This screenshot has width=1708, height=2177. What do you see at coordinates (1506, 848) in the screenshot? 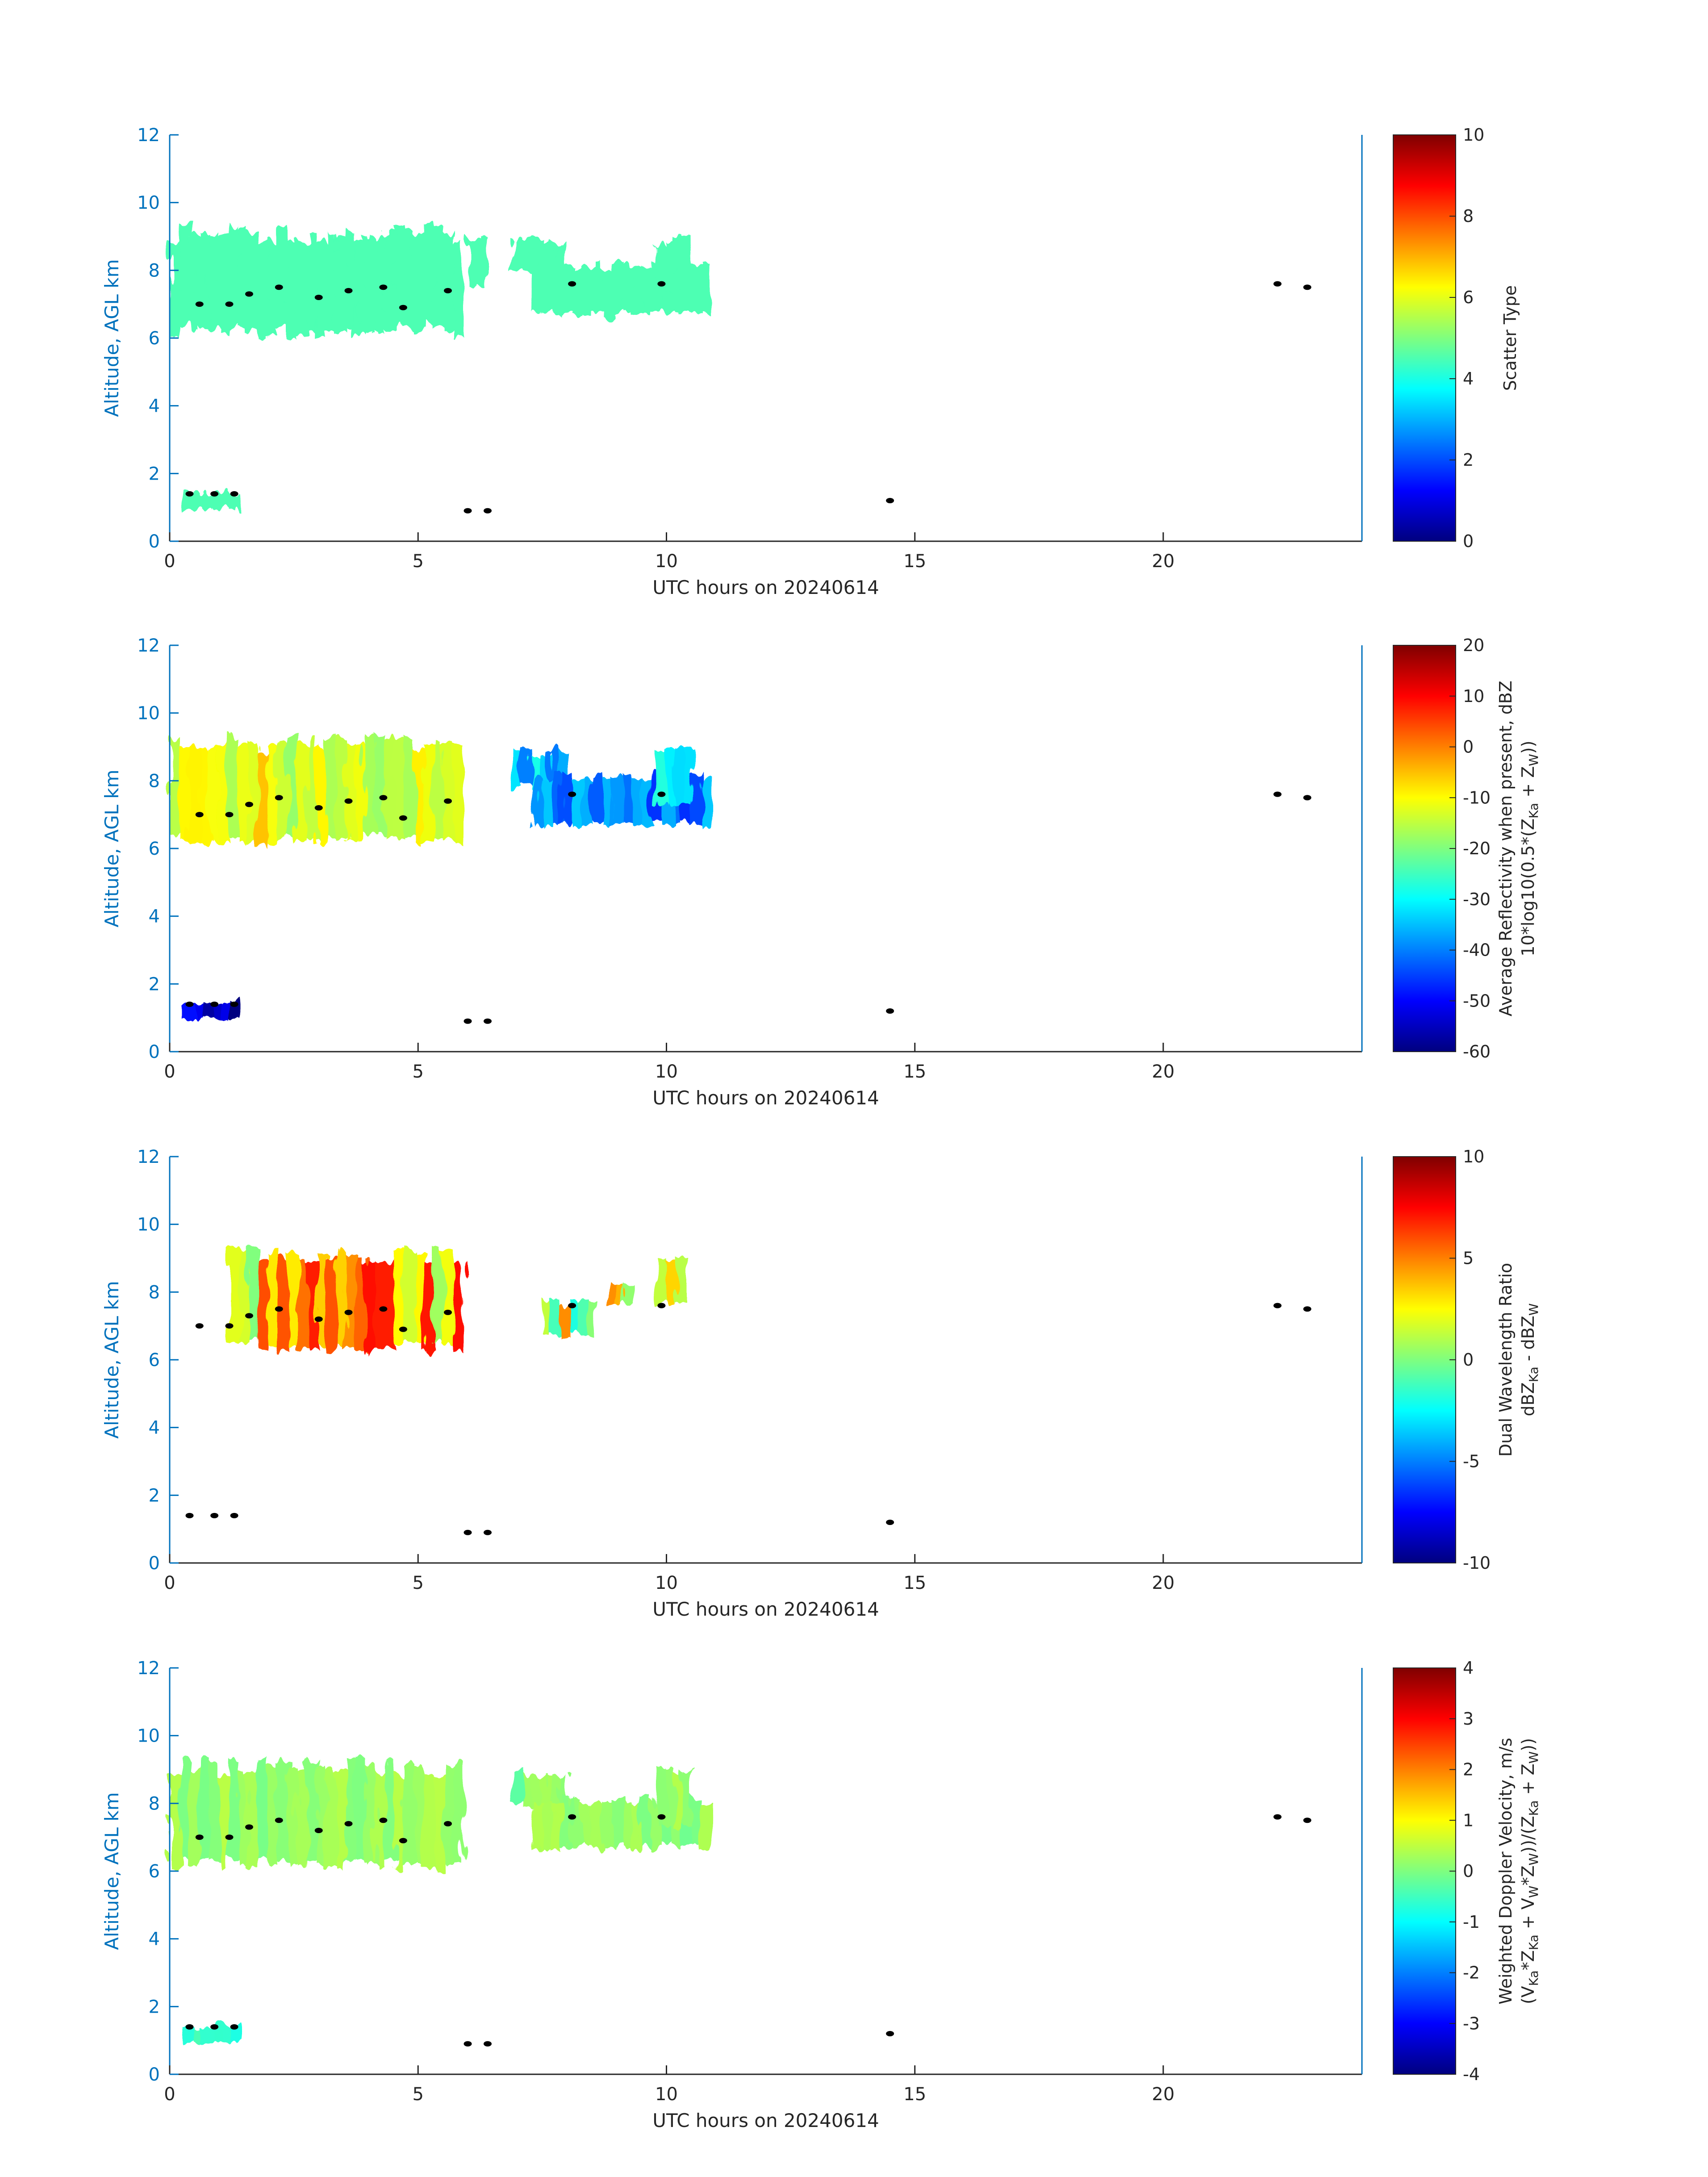
I see `colorbar-label: Average Reflectivity when present, dBZ` at bounding box center [1506, 848].